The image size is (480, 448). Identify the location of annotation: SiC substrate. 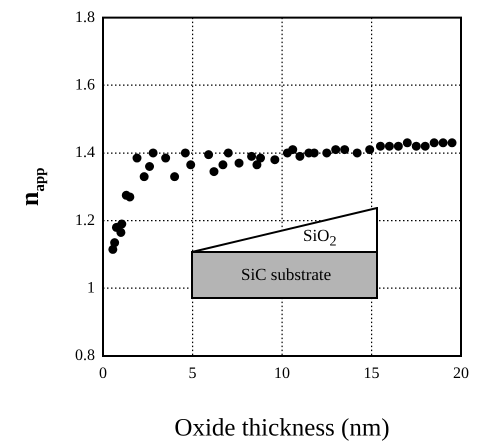
(286, 275).